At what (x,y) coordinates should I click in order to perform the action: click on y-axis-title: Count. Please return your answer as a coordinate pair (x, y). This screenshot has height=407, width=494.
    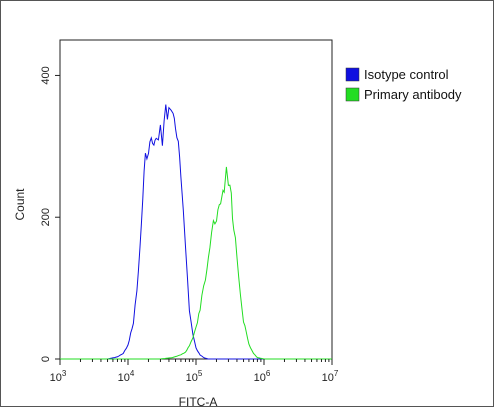
    Looking at the image, I should click on (20, 204).